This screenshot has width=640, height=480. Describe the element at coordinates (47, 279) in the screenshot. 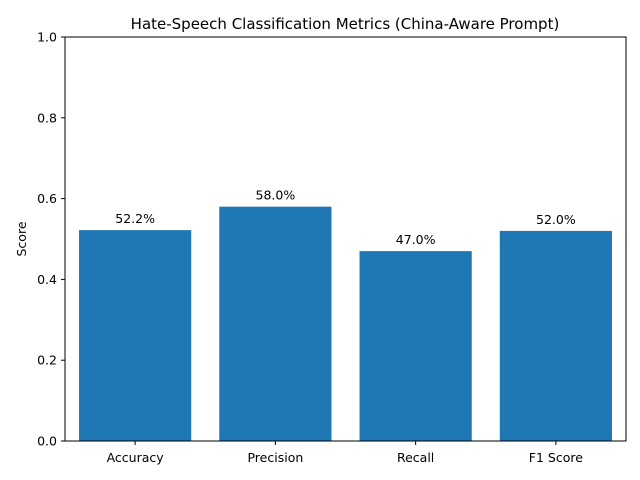

I see `y-tick-label: 0.4` at that location.